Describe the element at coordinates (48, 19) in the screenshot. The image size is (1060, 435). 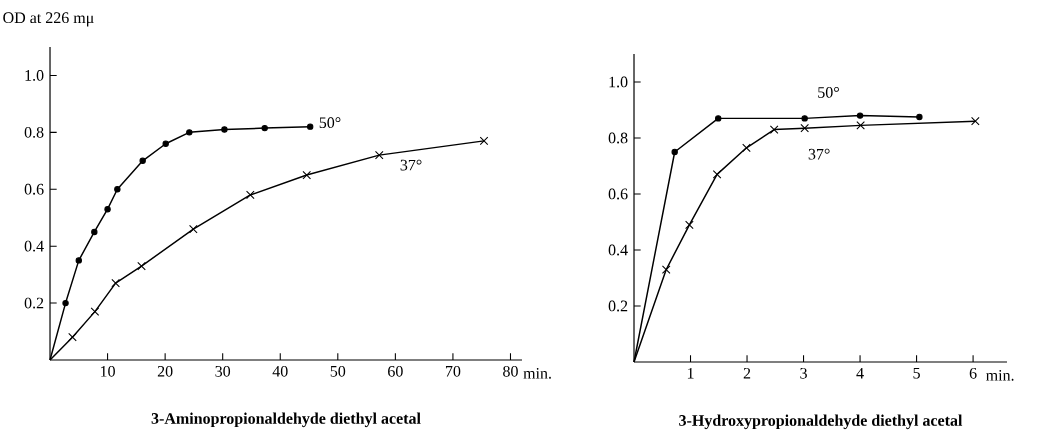
I see `y-axis-title: OD at 226 mμ` at that location.